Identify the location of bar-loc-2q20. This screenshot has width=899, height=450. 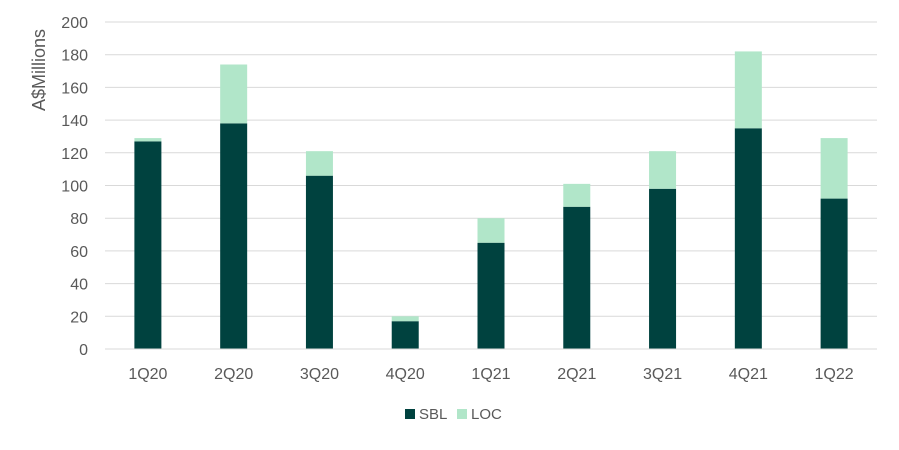
(234, 94).